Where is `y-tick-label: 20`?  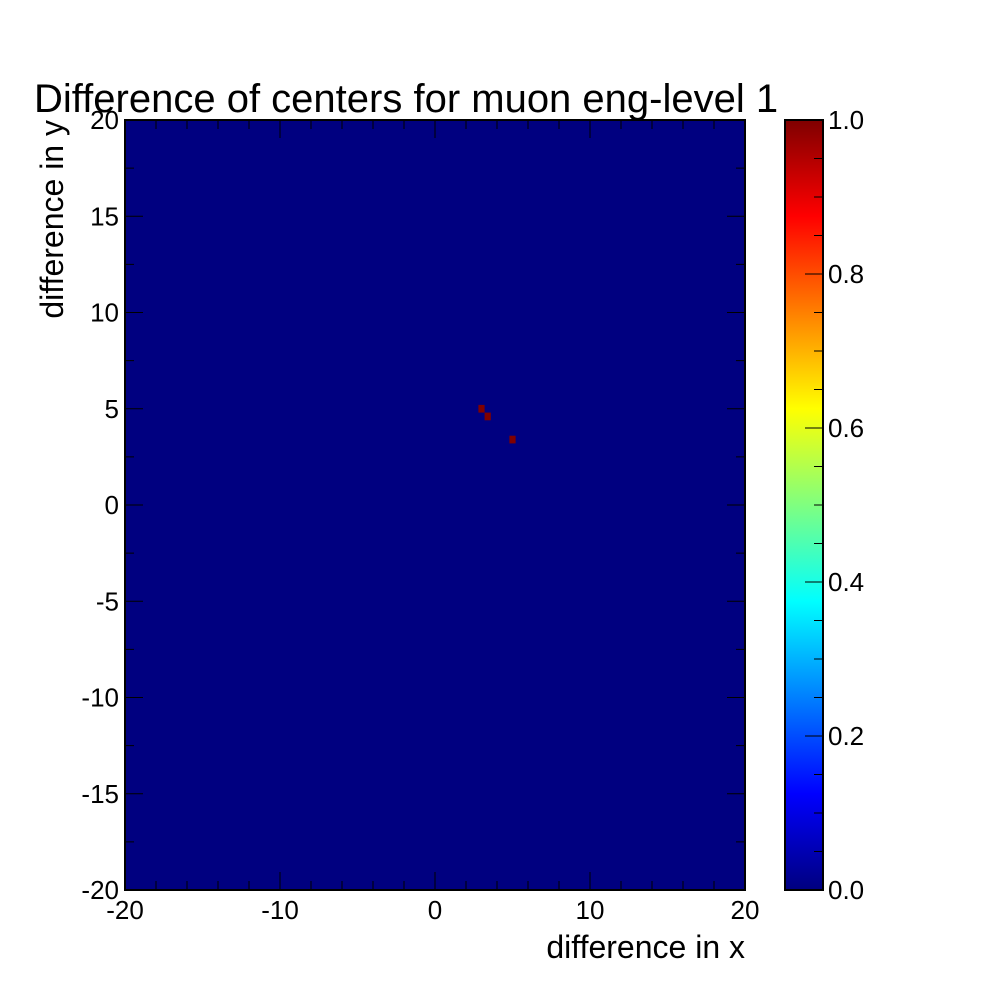 y-tick-label: 20 is located at coordinates (104, 120).